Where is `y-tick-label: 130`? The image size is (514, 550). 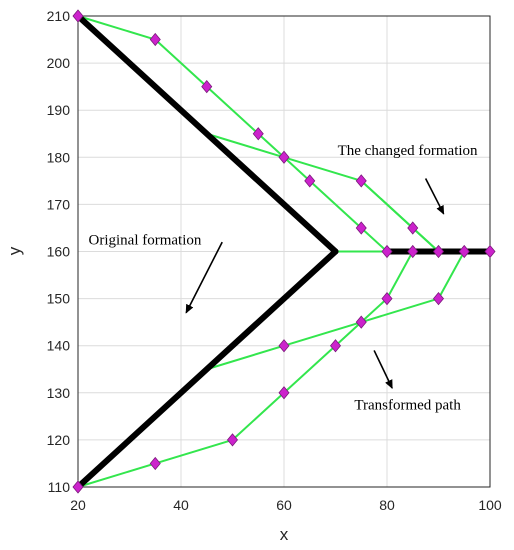 y-tick-label: 130 is located at coordinates (59, 393).